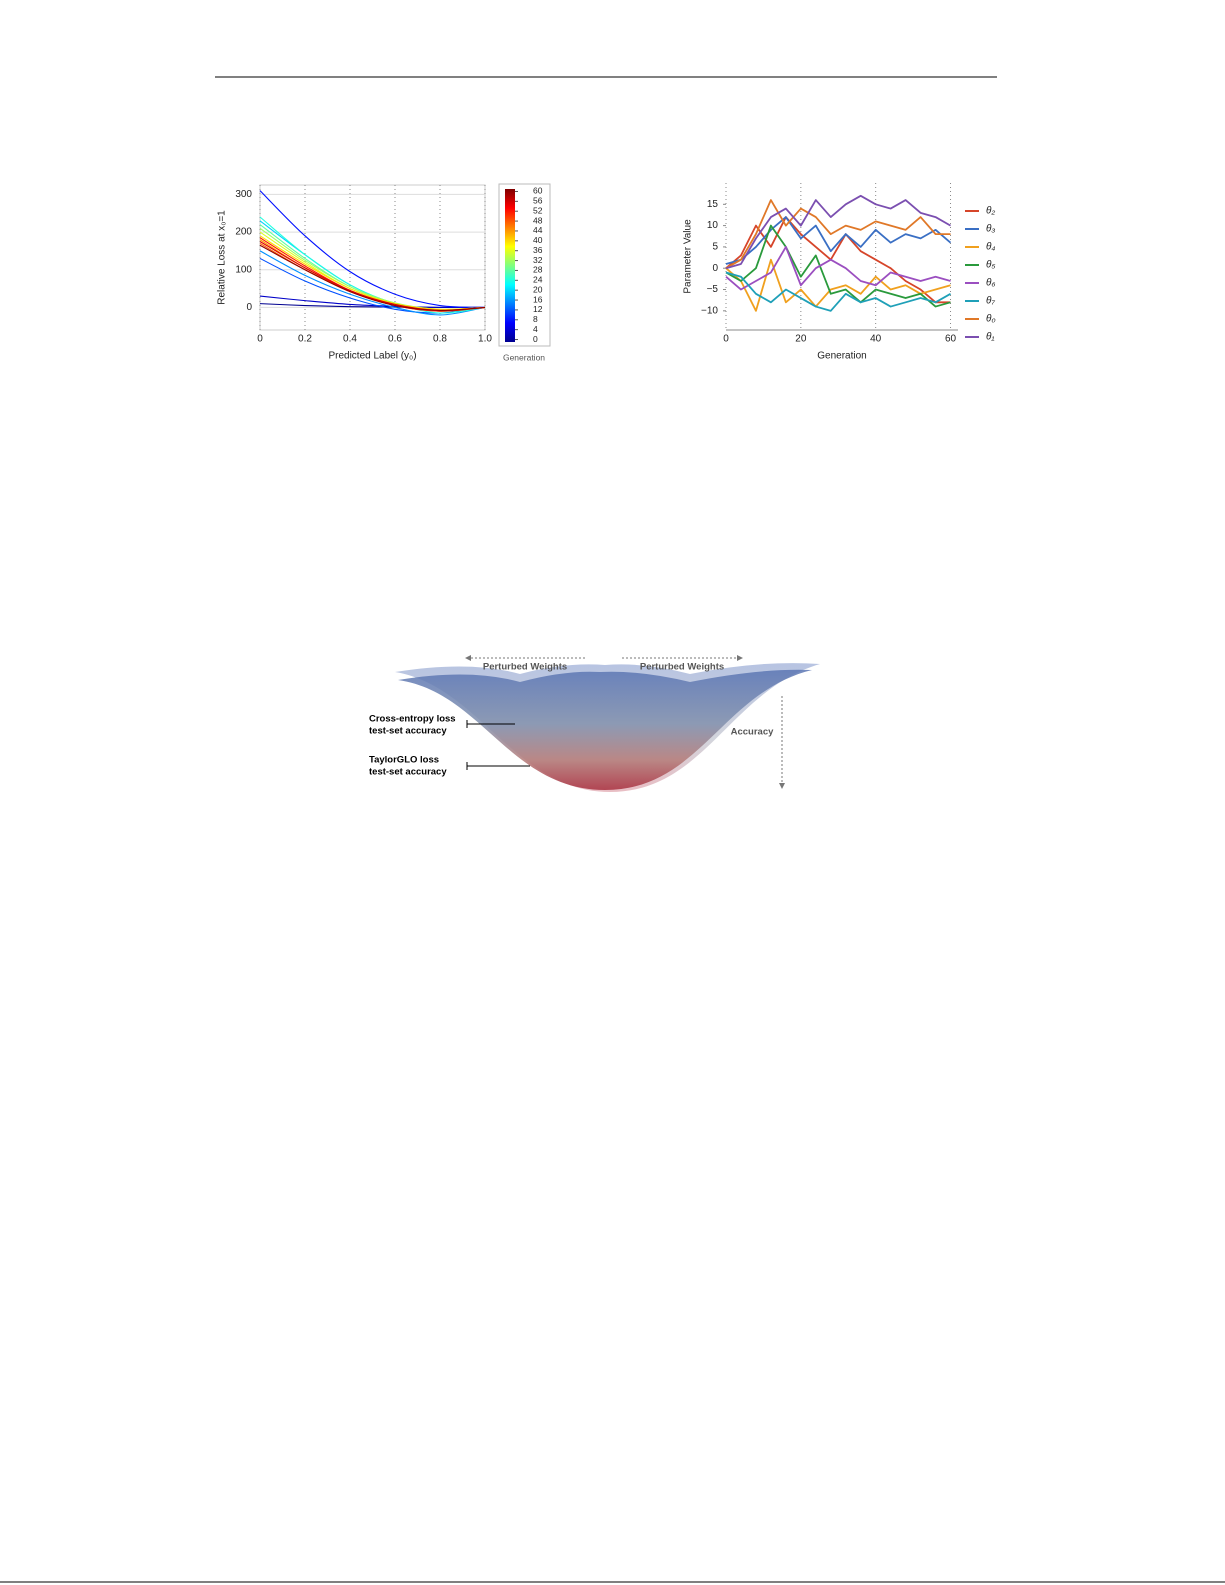  What do you see at coordinates (372, 356) in the screenshot?
I see `x-axis-label: Predicted Label (y₀)` at bounding box center [372, 356].